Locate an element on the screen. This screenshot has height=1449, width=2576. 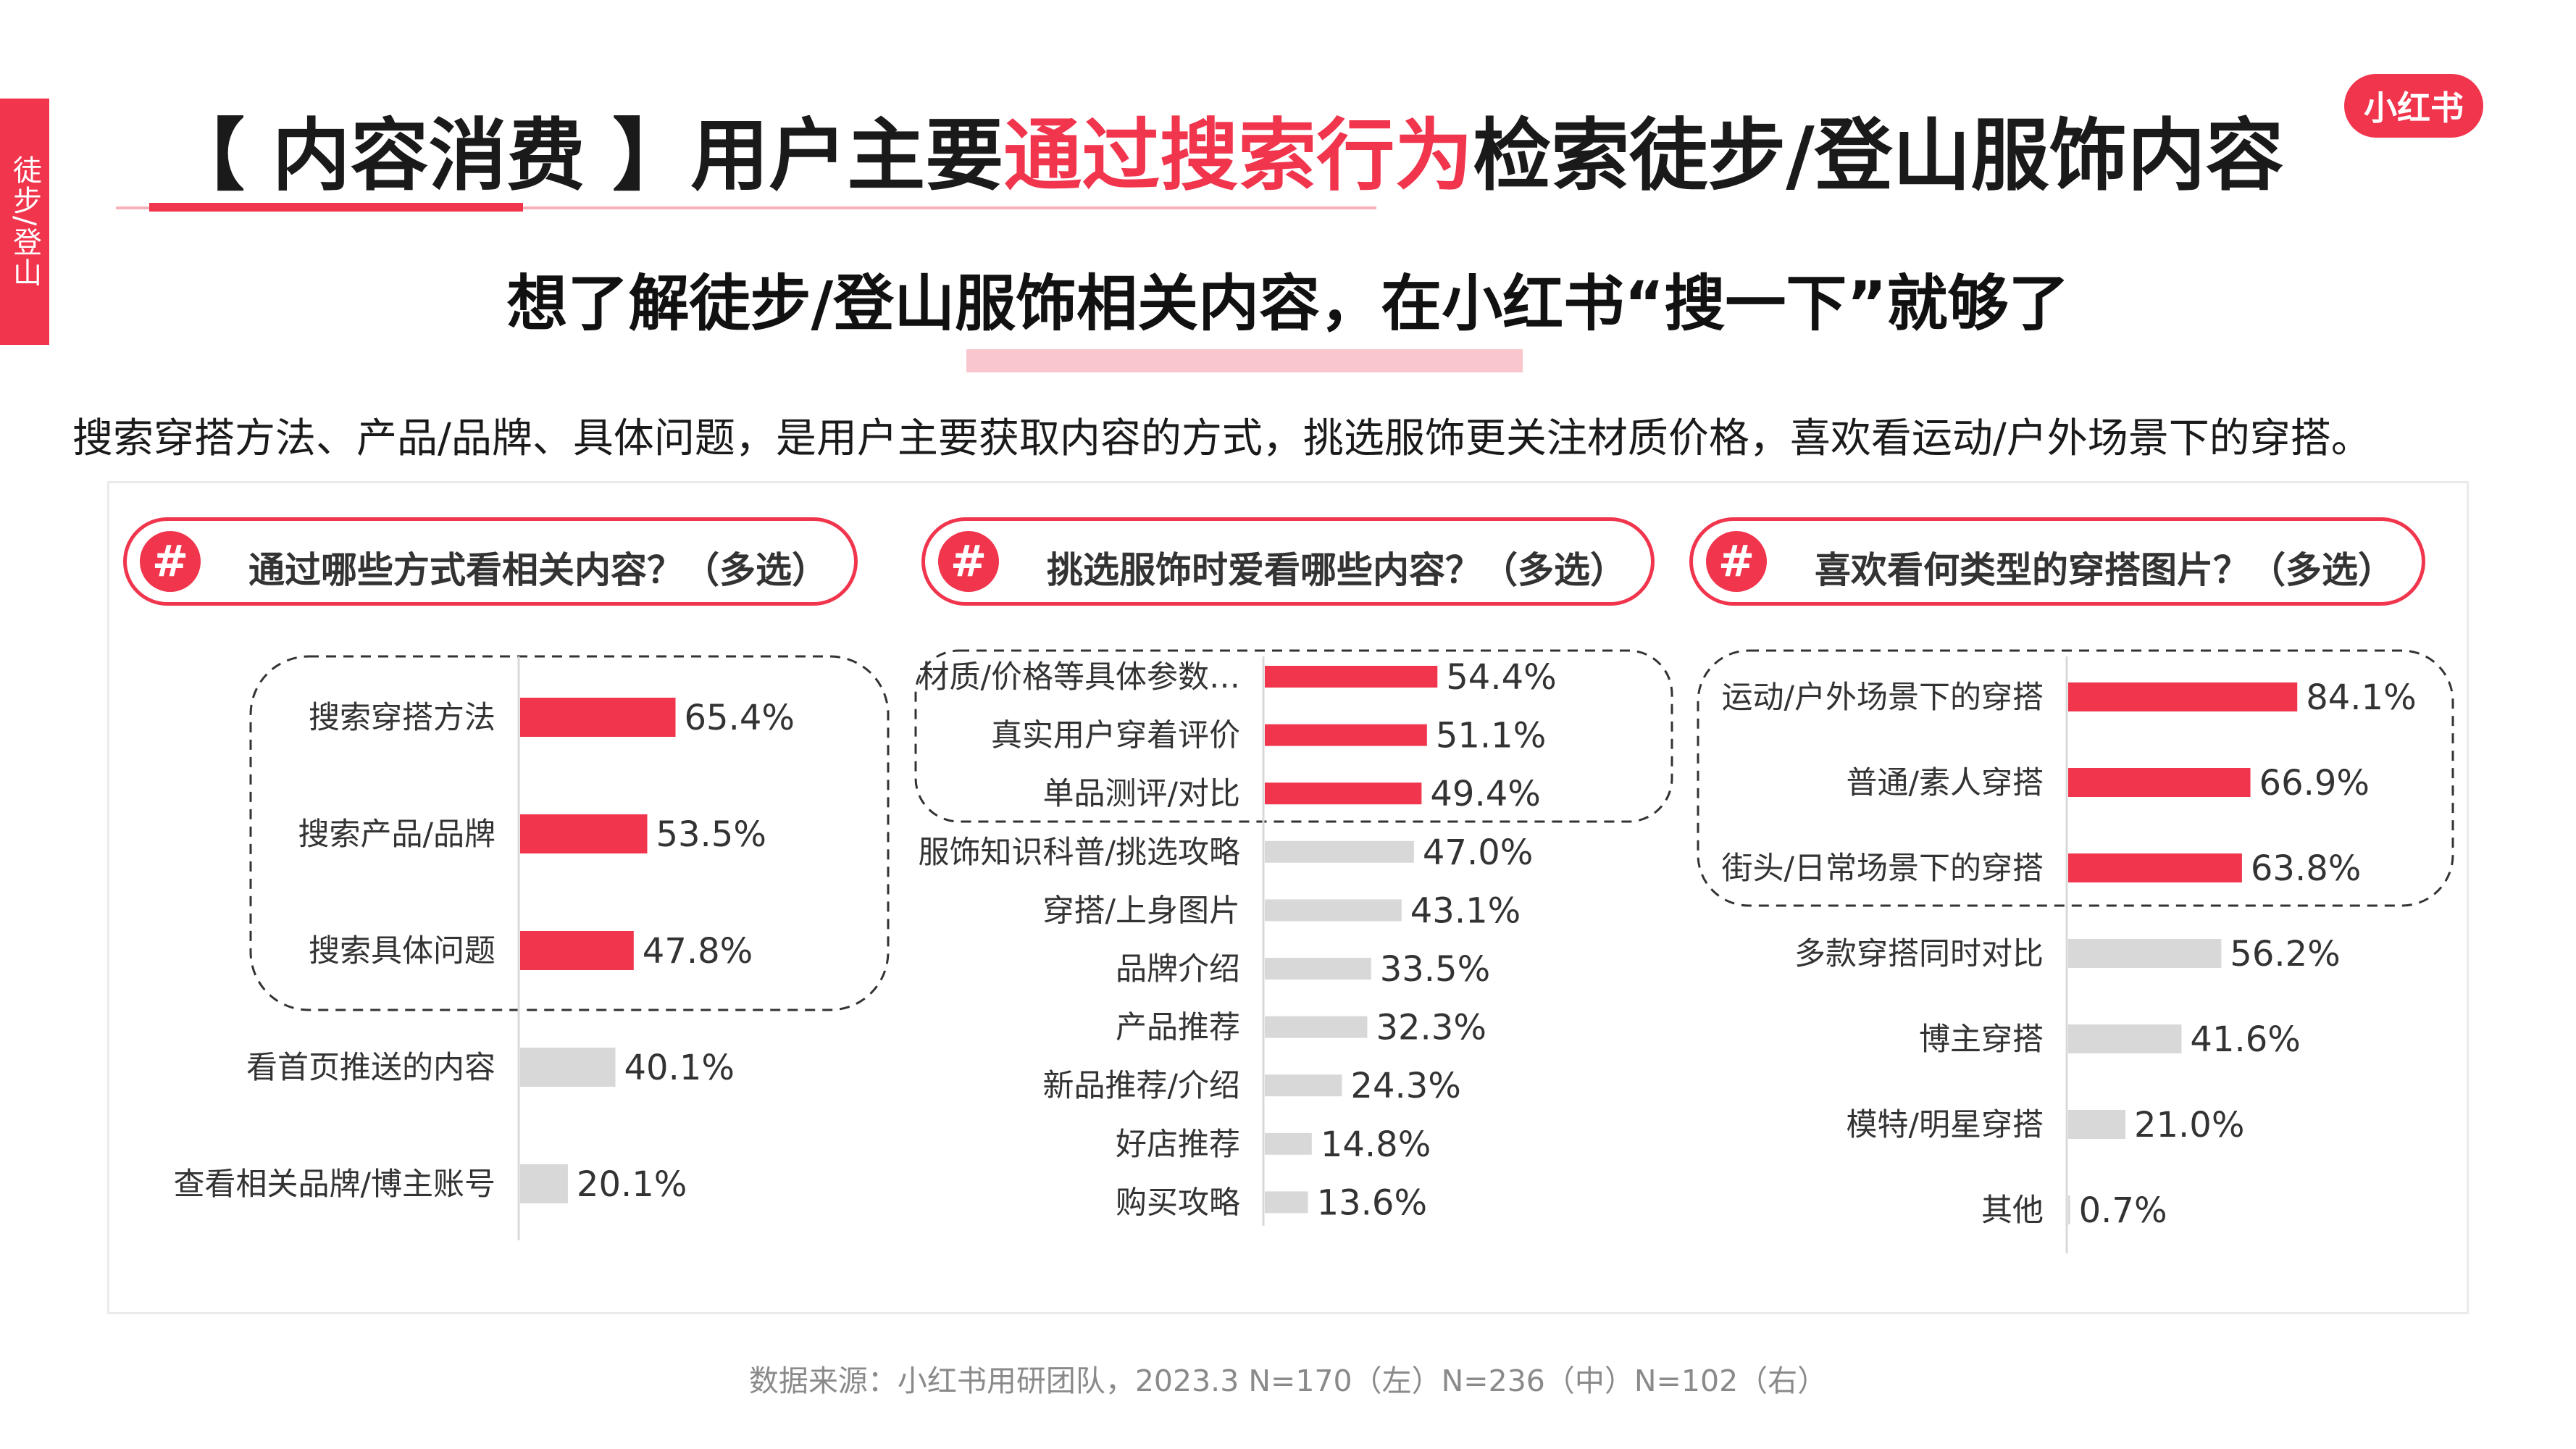
chart-3-category-label: 博主穿搭 is located at coordinates (1981, 1040).